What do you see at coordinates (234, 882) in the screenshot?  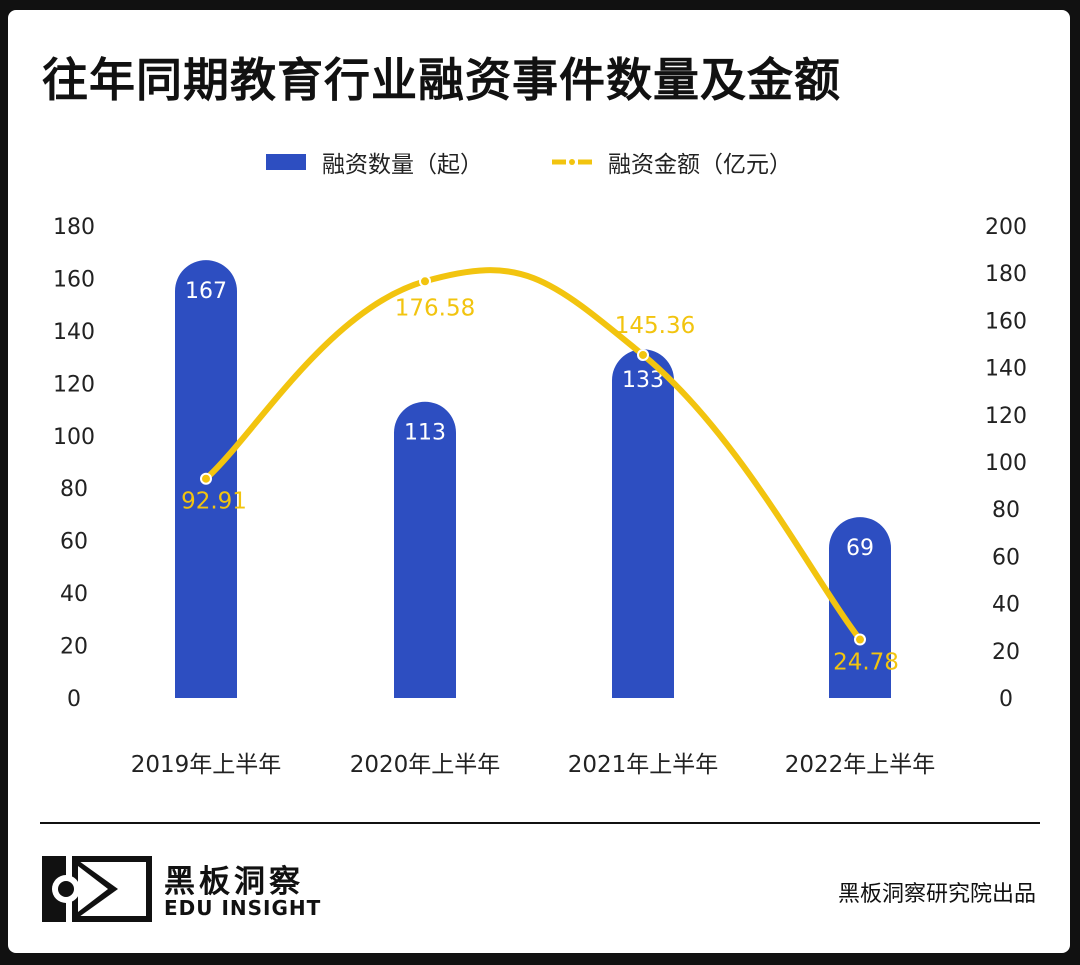 I see `brand-name-cn: 黑板洞察` at bounding box center [234, 882].